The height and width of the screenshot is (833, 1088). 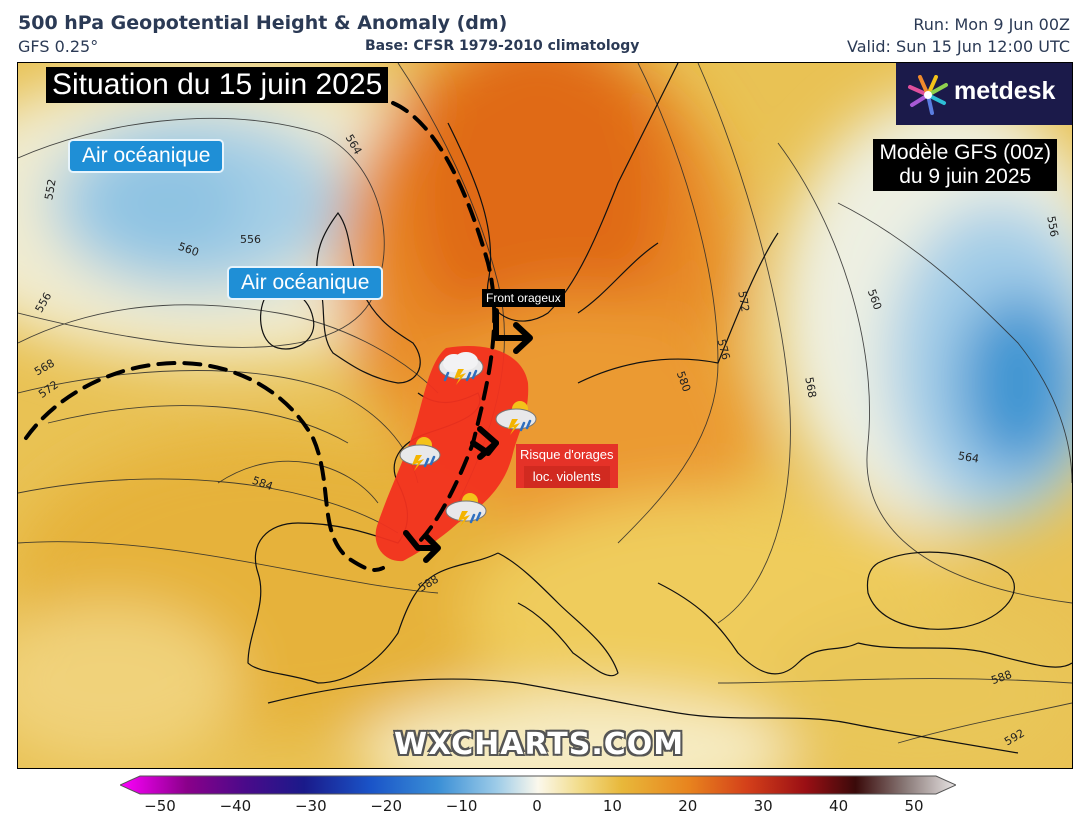 I want to click on contour-label: 556, so click(x=250, y=239).